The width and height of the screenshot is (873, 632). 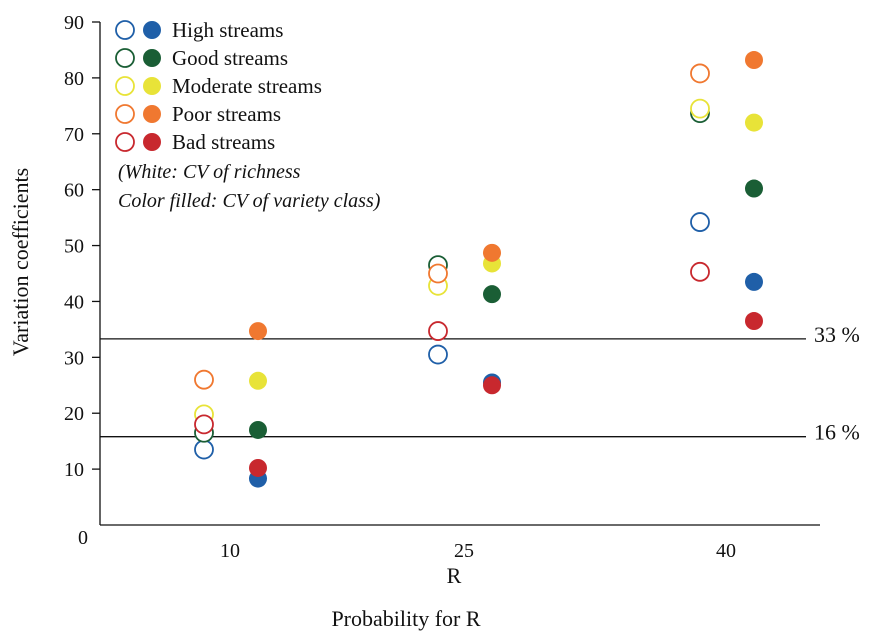 What do you see at coordinates (74, 302) in the screenshot?
I see `y-tick-label: 40` at bounding box center [74, 302].